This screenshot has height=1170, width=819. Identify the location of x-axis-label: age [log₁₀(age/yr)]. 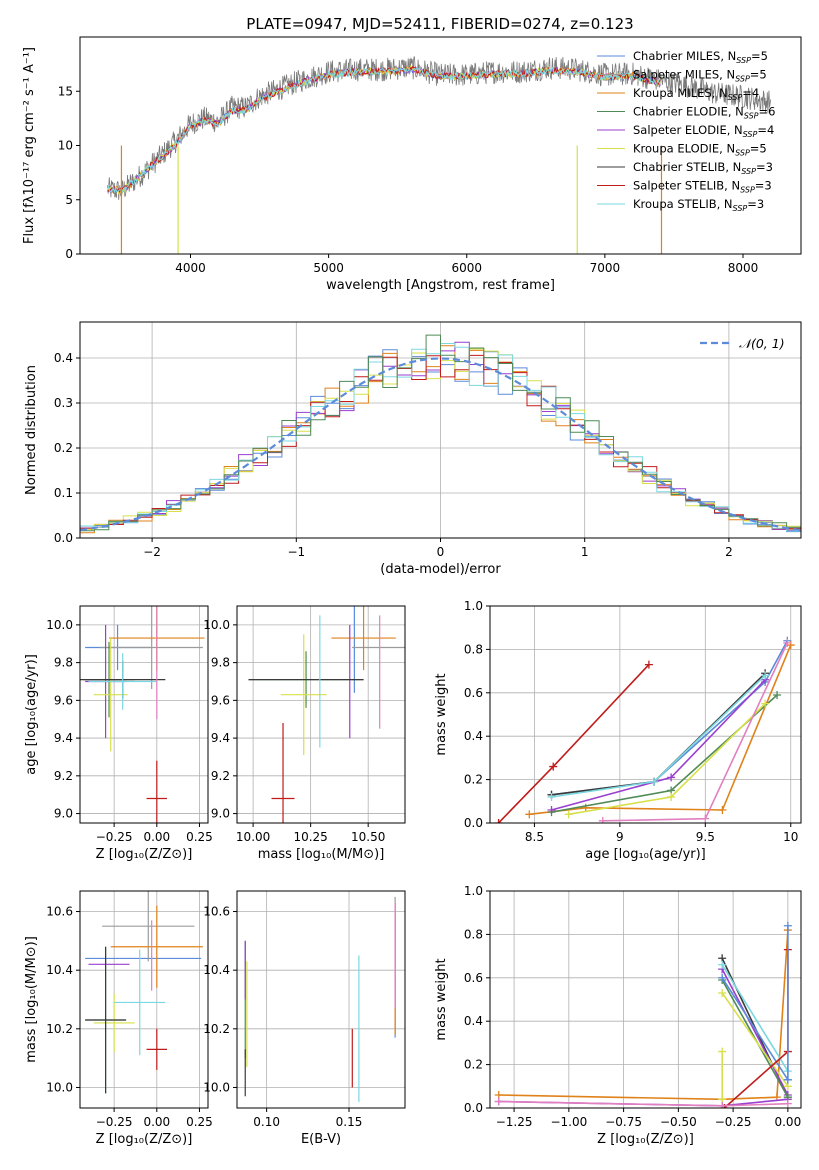
(645, 854).